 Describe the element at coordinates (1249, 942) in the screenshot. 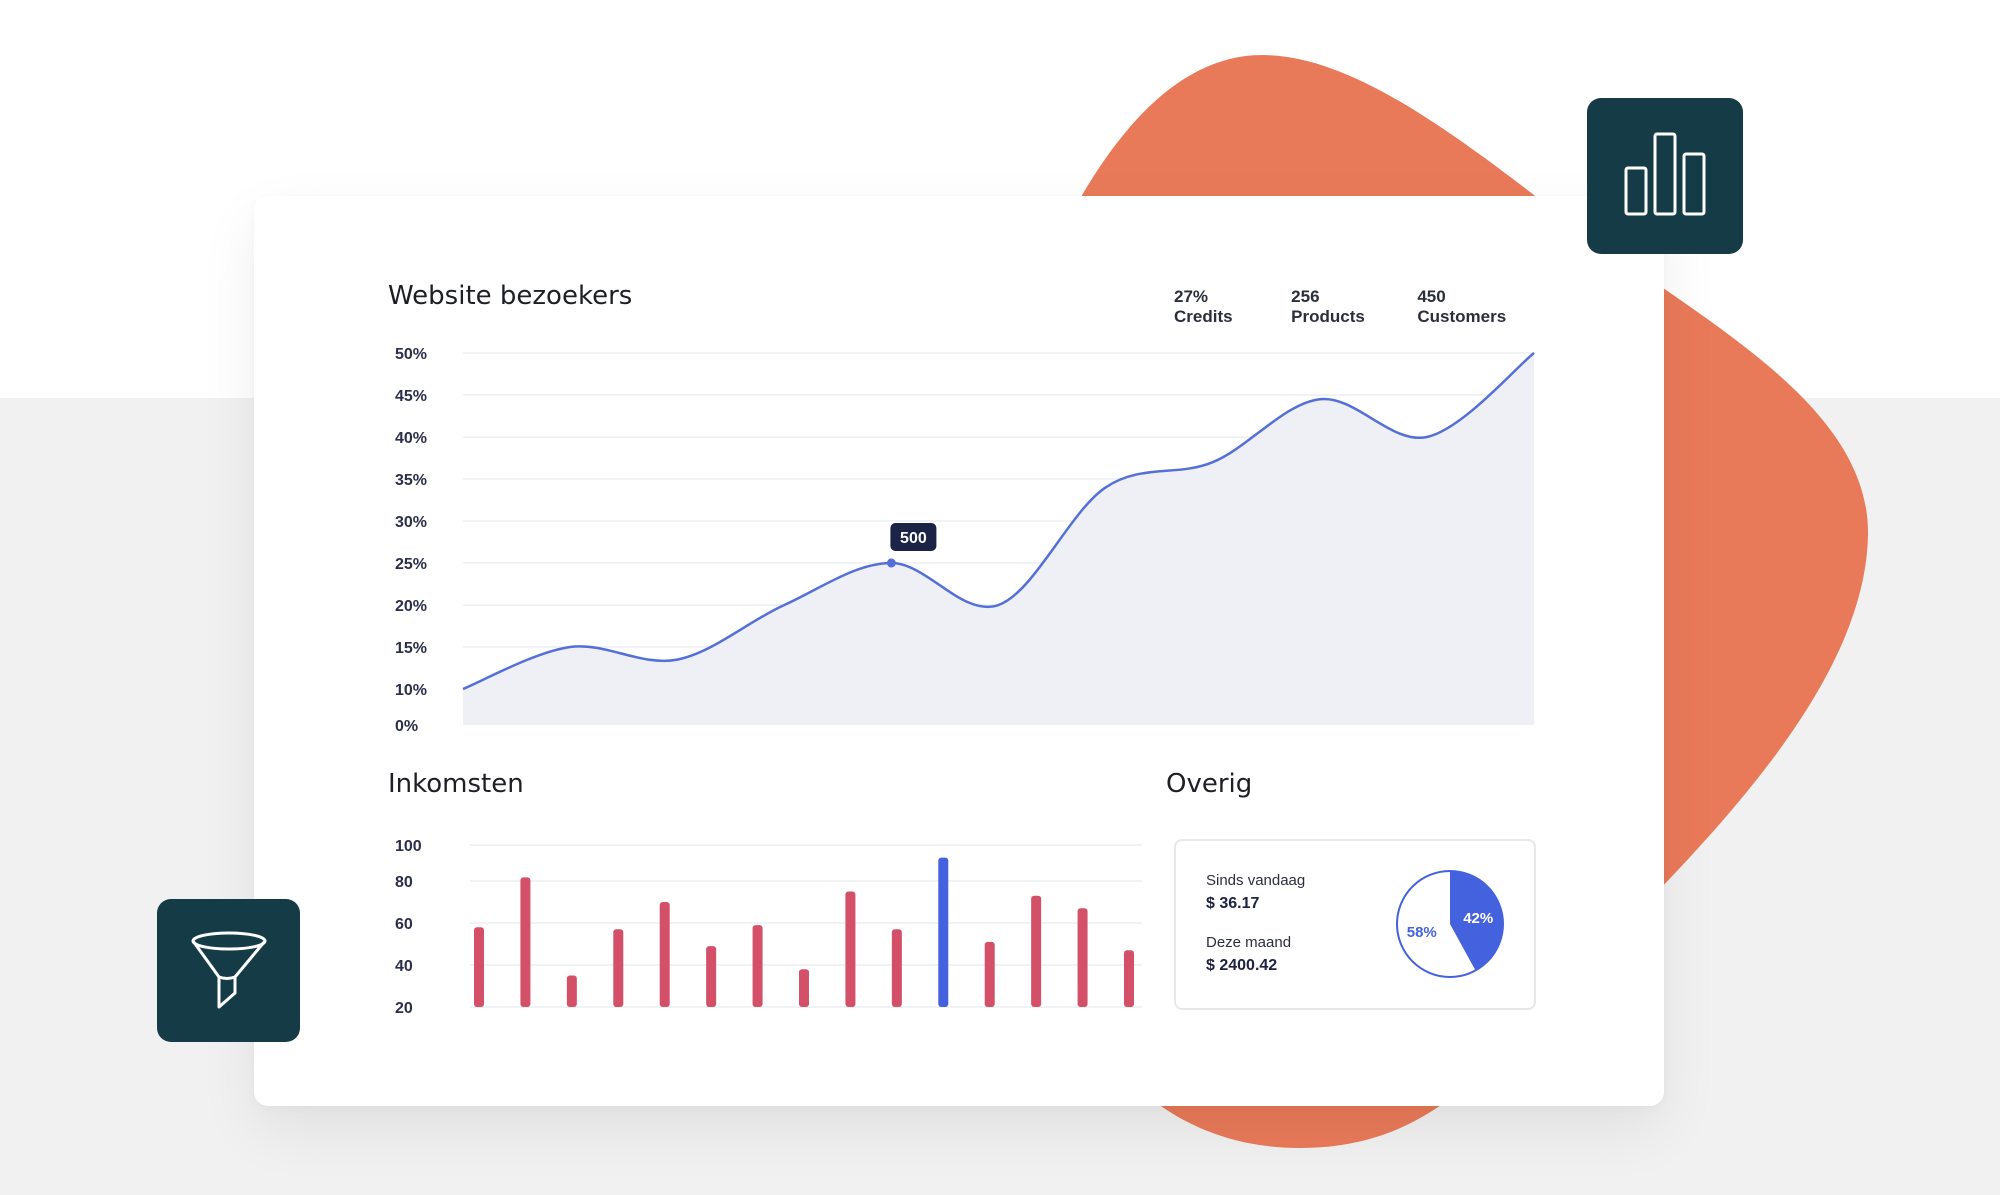

I see `this-month-label: Deze maand` at that location.